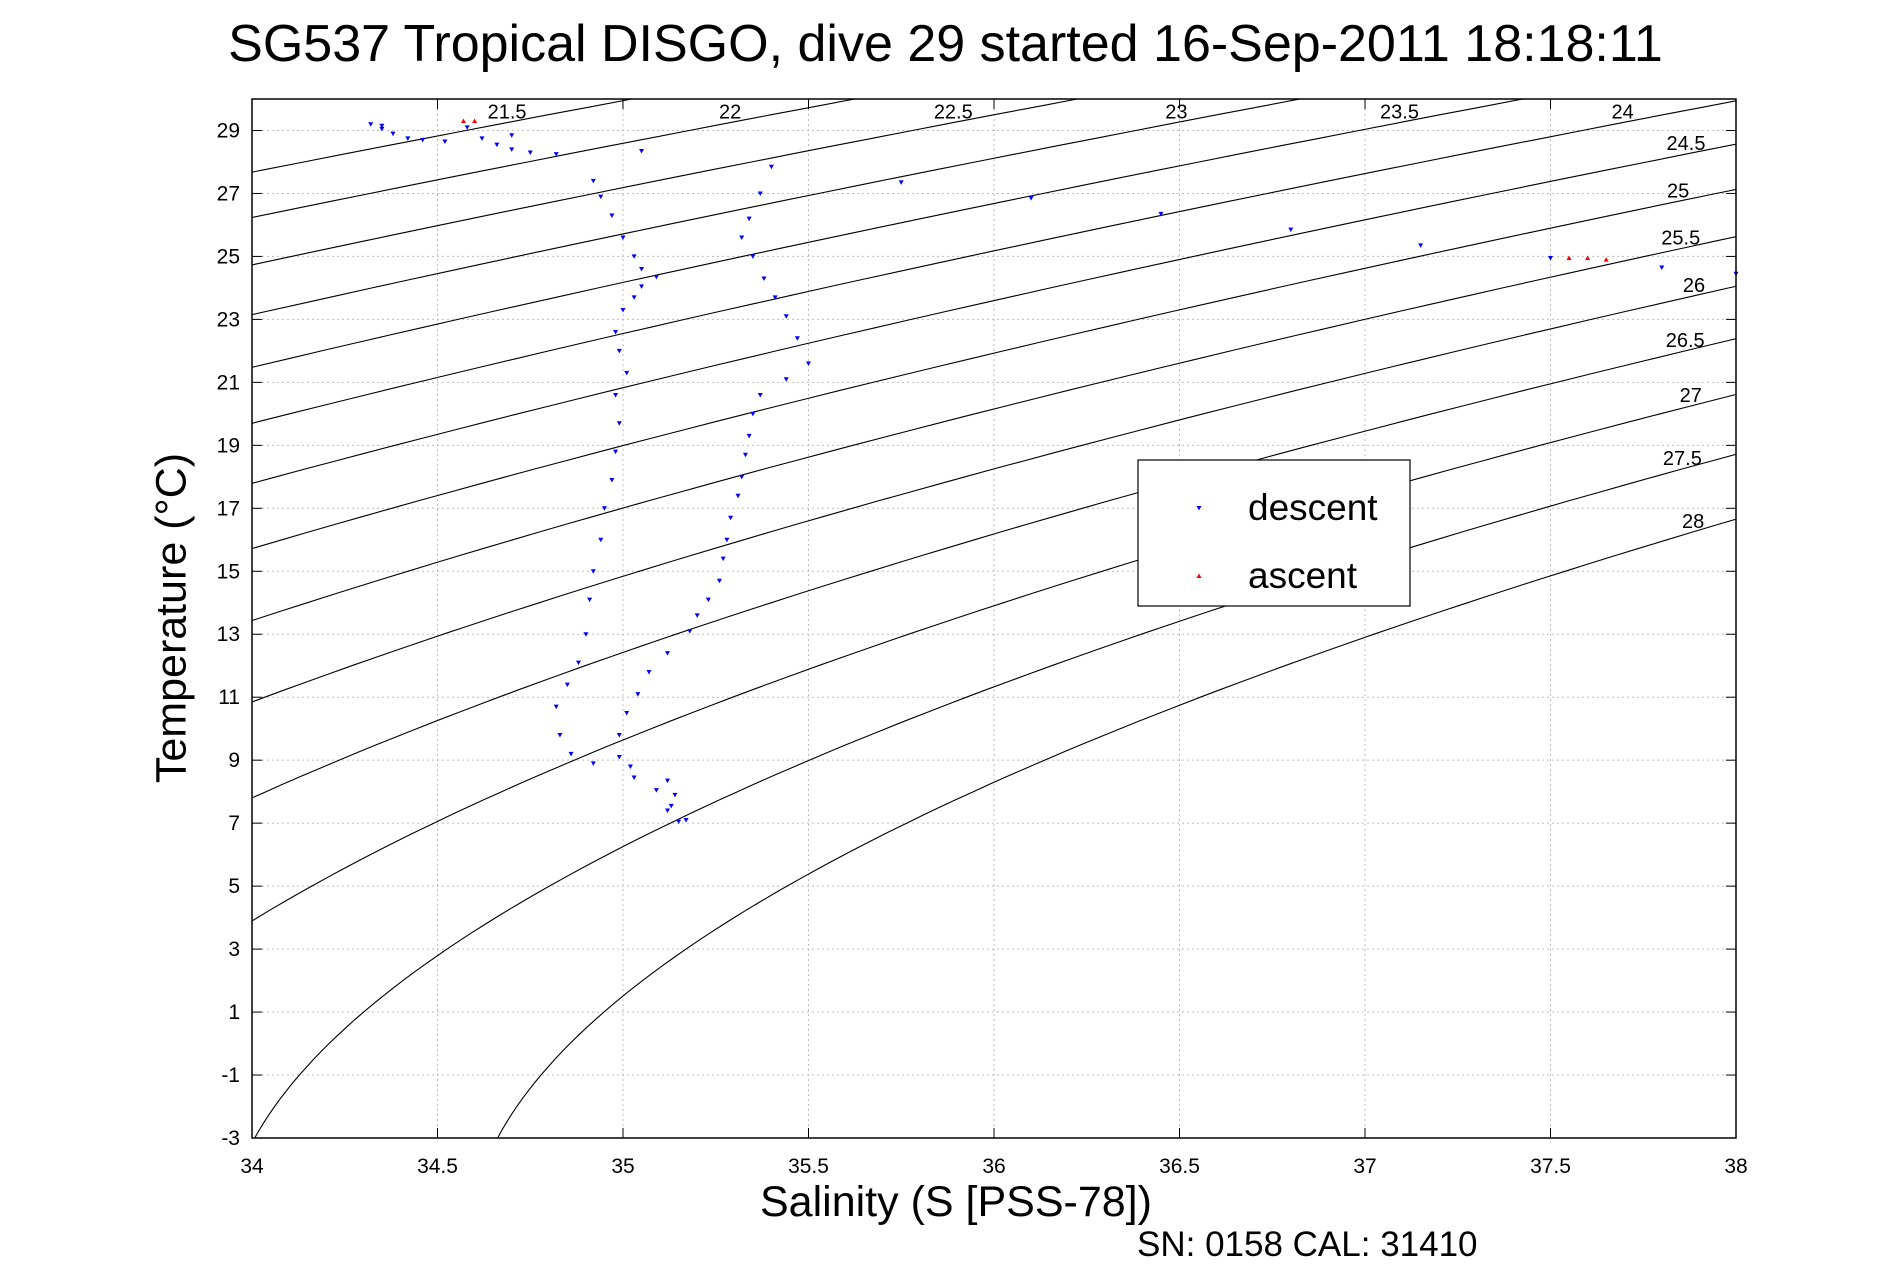 This screenshot has width=1891, height=1265. What do you see at coordinates (228, 571) in the screenshot?
I see `y-tick-label: 15` at bounding box center [228, 571].